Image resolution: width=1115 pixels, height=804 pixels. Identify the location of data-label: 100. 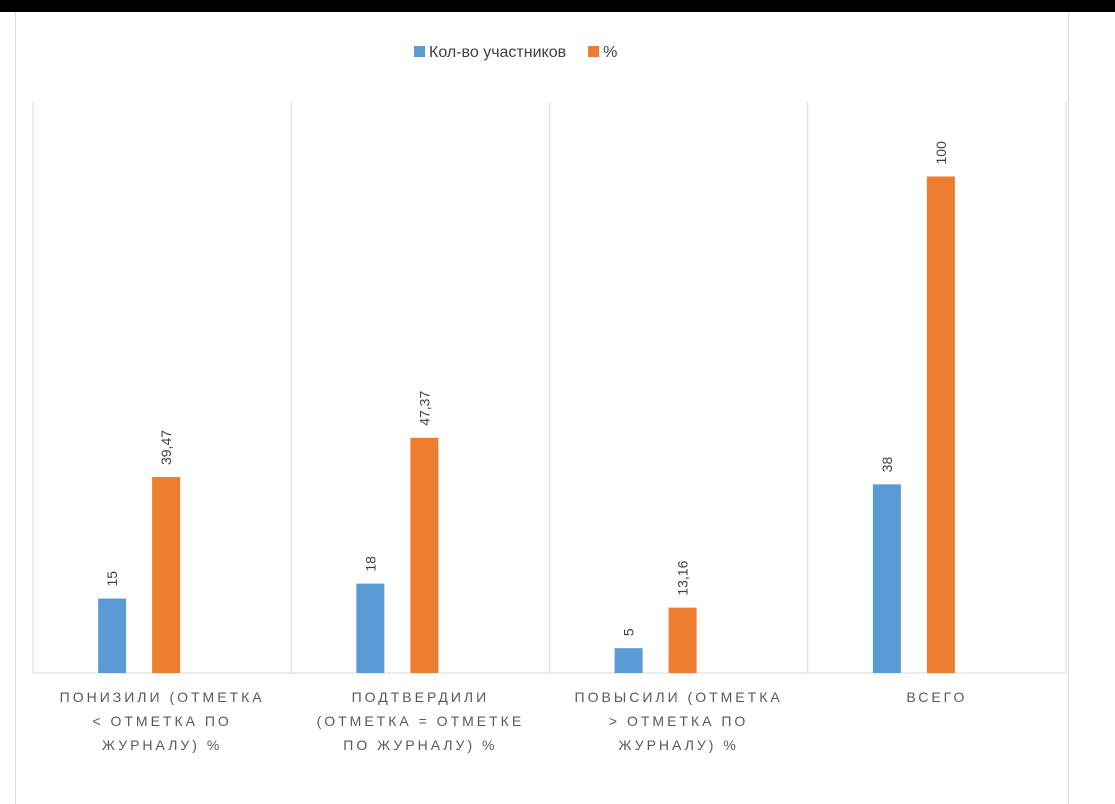
(941, 153).